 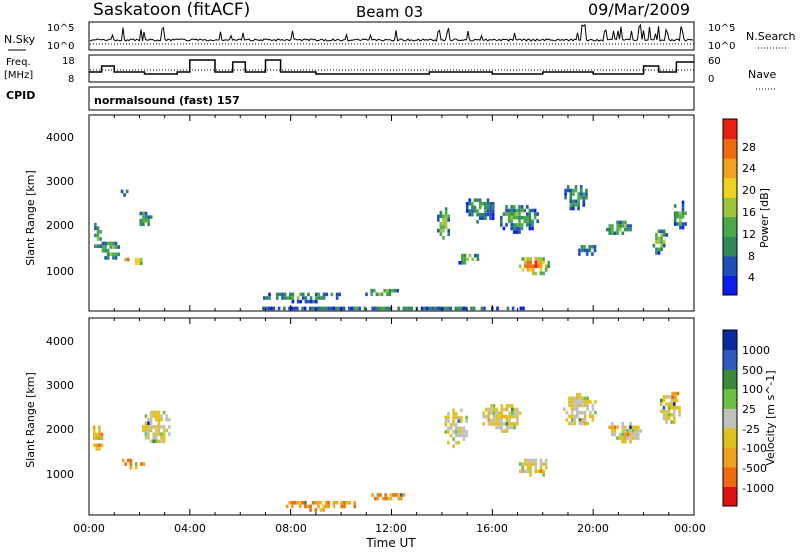 What do you see at coordinates (764, 218) in the screenshot?
I see `power-colorbar-label: Power [dB]` at bounding box center [764, 218].